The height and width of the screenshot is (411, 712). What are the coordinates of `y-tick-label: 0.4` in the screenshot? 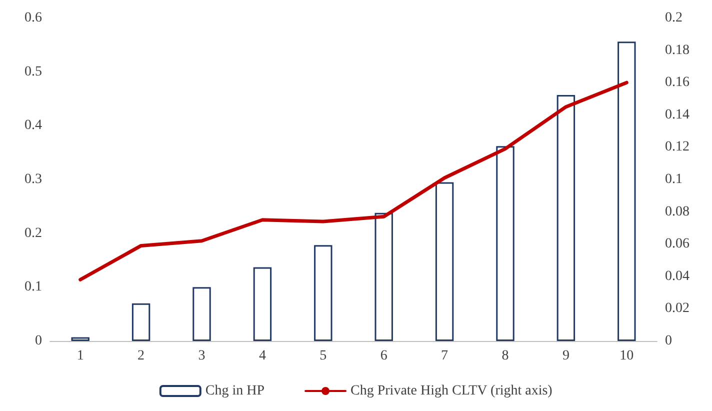 It's located at (33, 126).